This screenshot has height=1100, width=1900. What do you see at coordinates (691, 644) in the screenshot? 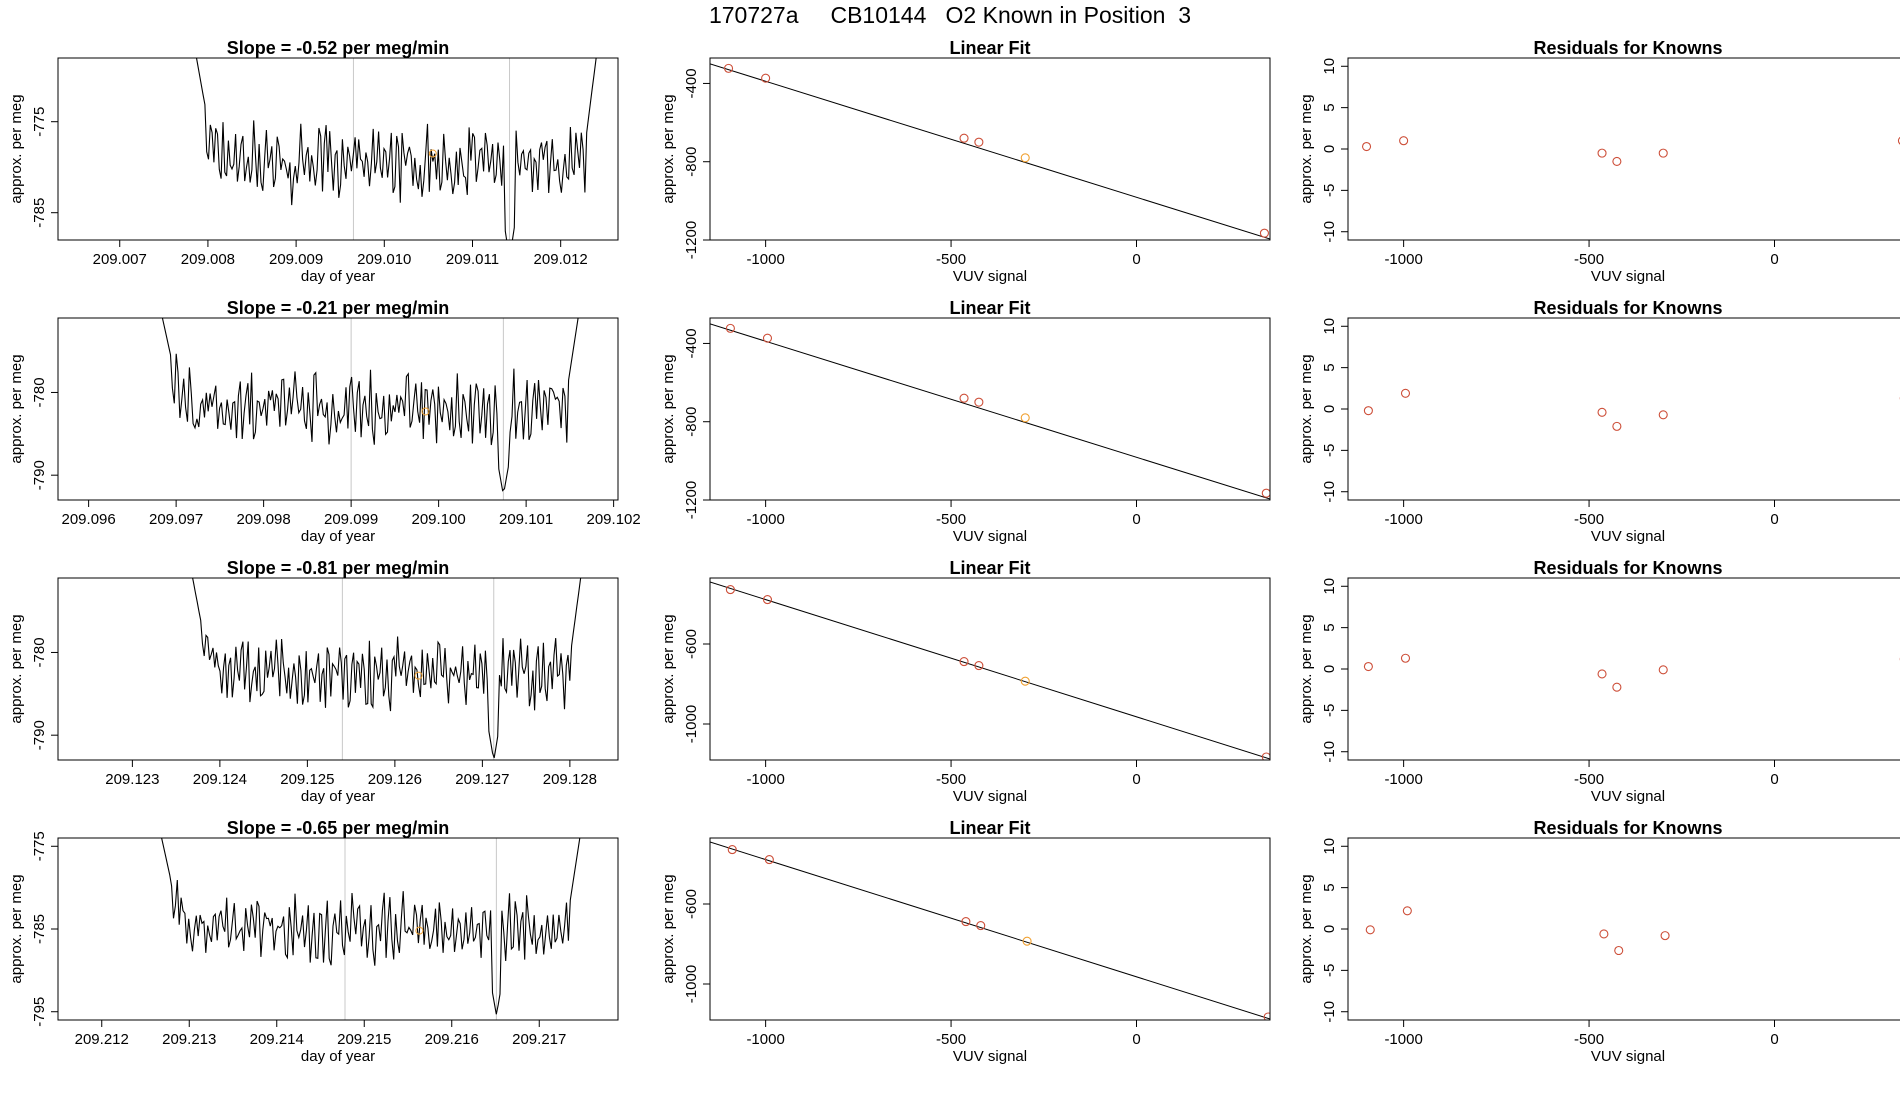
I see `y-tick-label: -600` at bounding box center [691, 644].